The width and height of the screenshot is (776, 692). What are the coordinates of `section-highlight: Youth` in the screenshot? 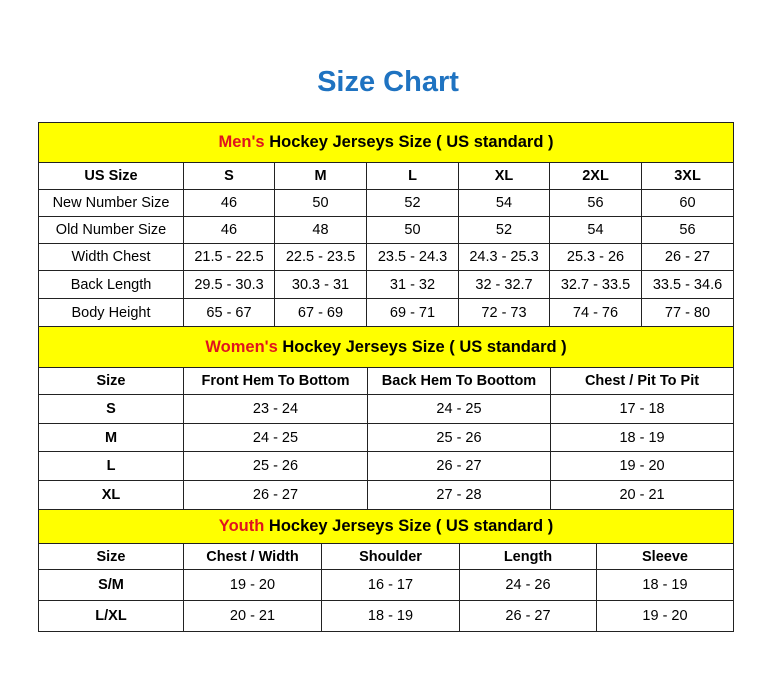 It's located at (241, 526).